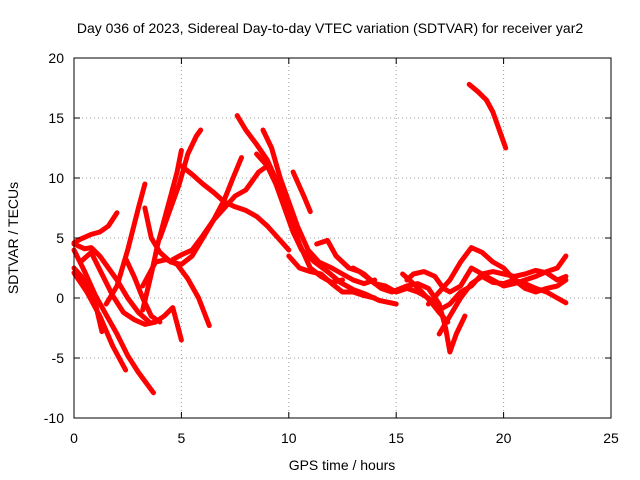 The width and height of the screenshot is (640, 480). Describe the element at coordinates (74, 438) in the screenshot. I see `x-tick-label: 0` at that location.